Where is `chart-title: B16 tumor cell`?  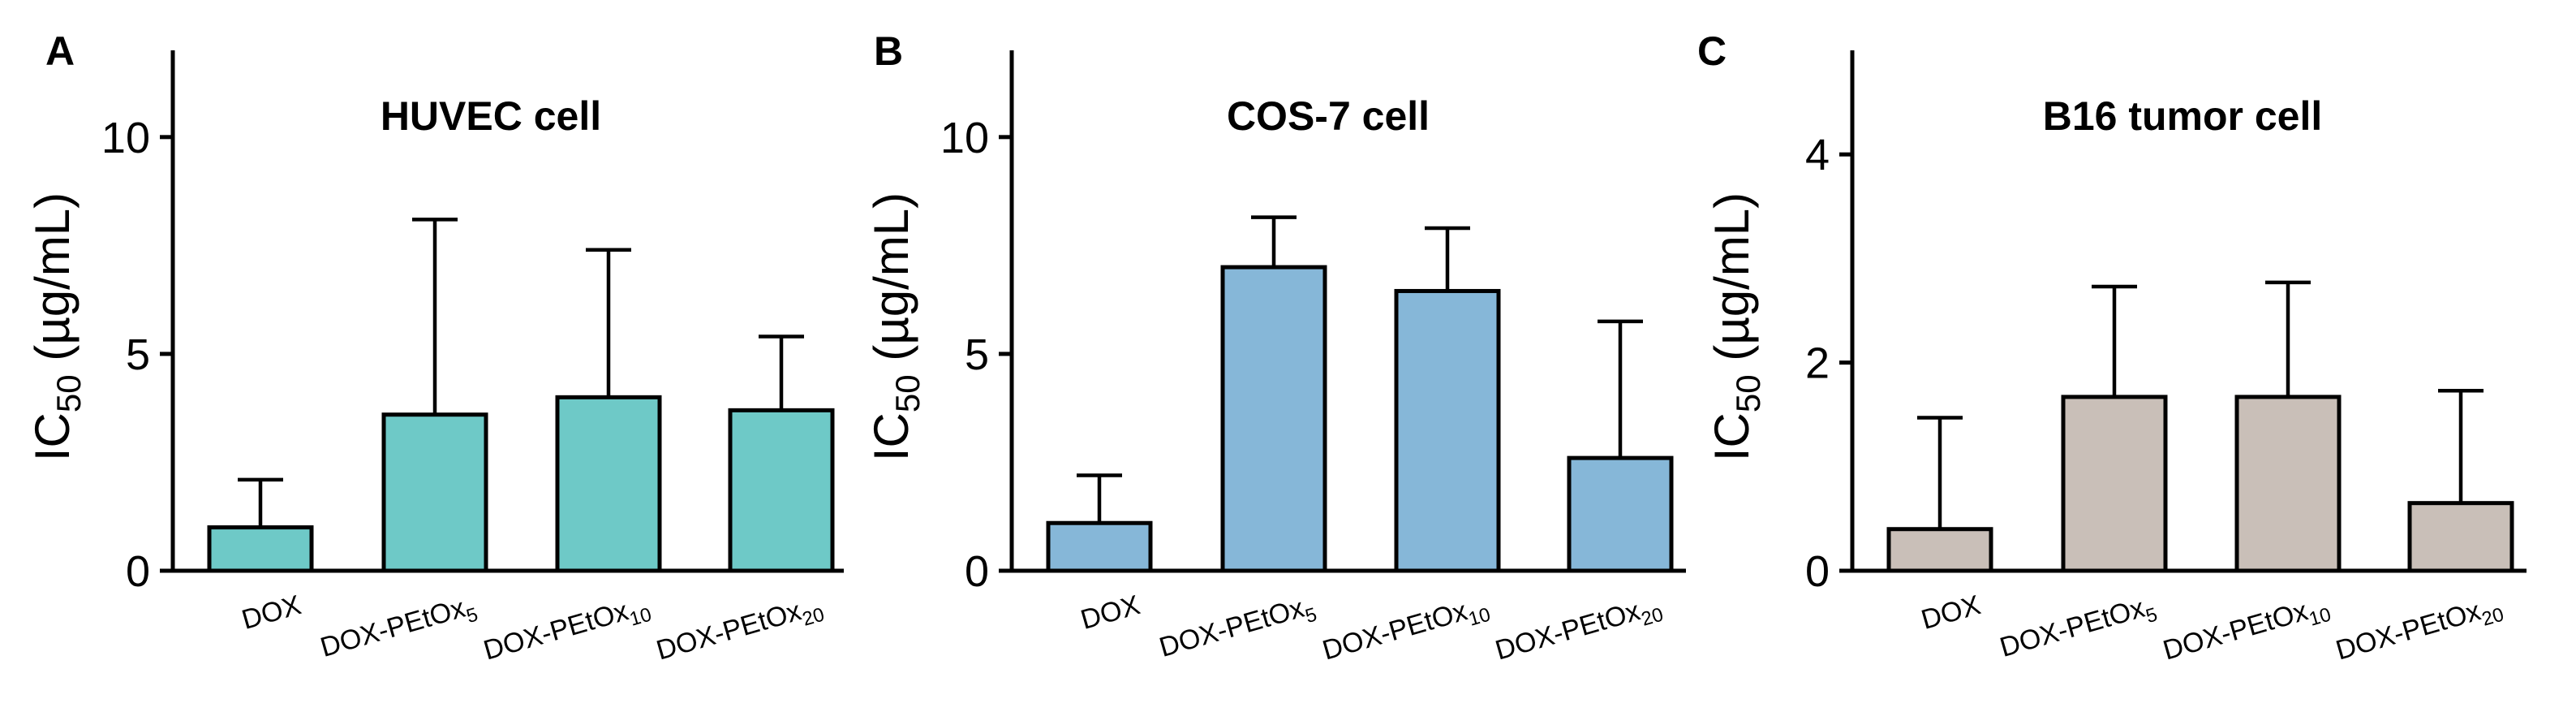
chart-title: B16 tumor cell is located at coordinates (2183, 116).